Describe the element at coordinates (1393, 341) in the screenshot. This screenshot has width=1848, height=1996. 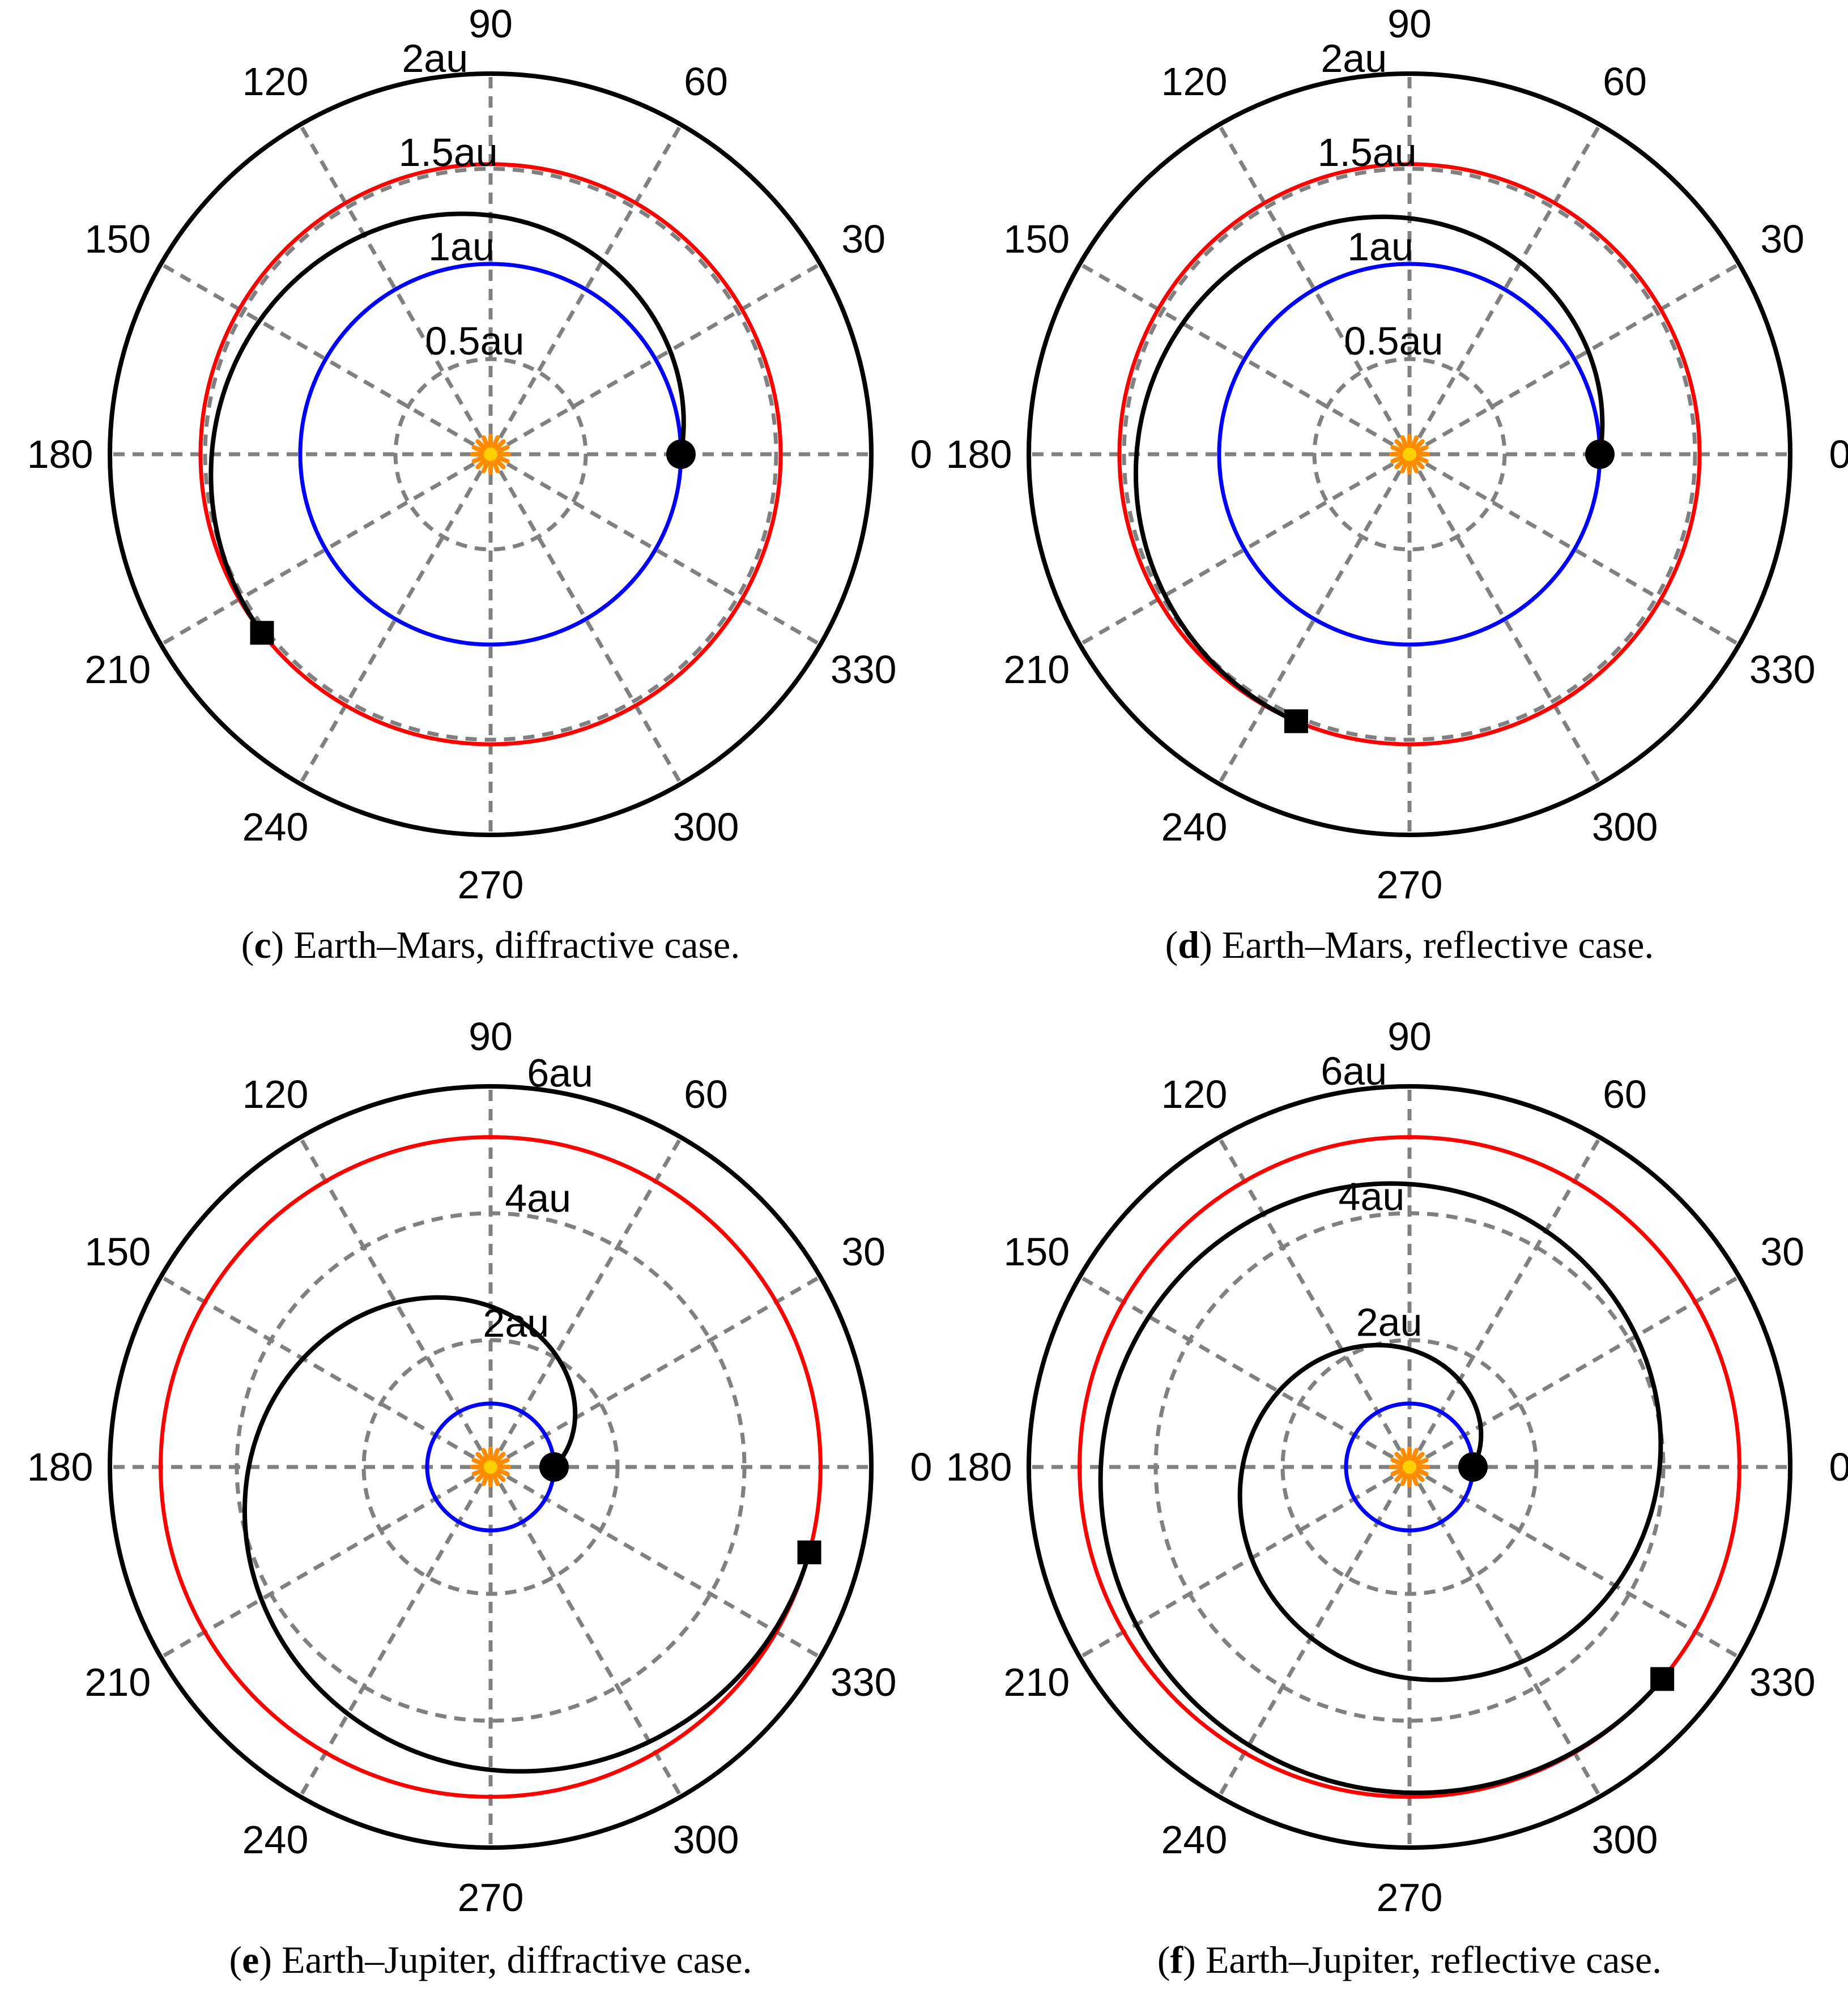
I see `radial-label: 0.5au` at that location.